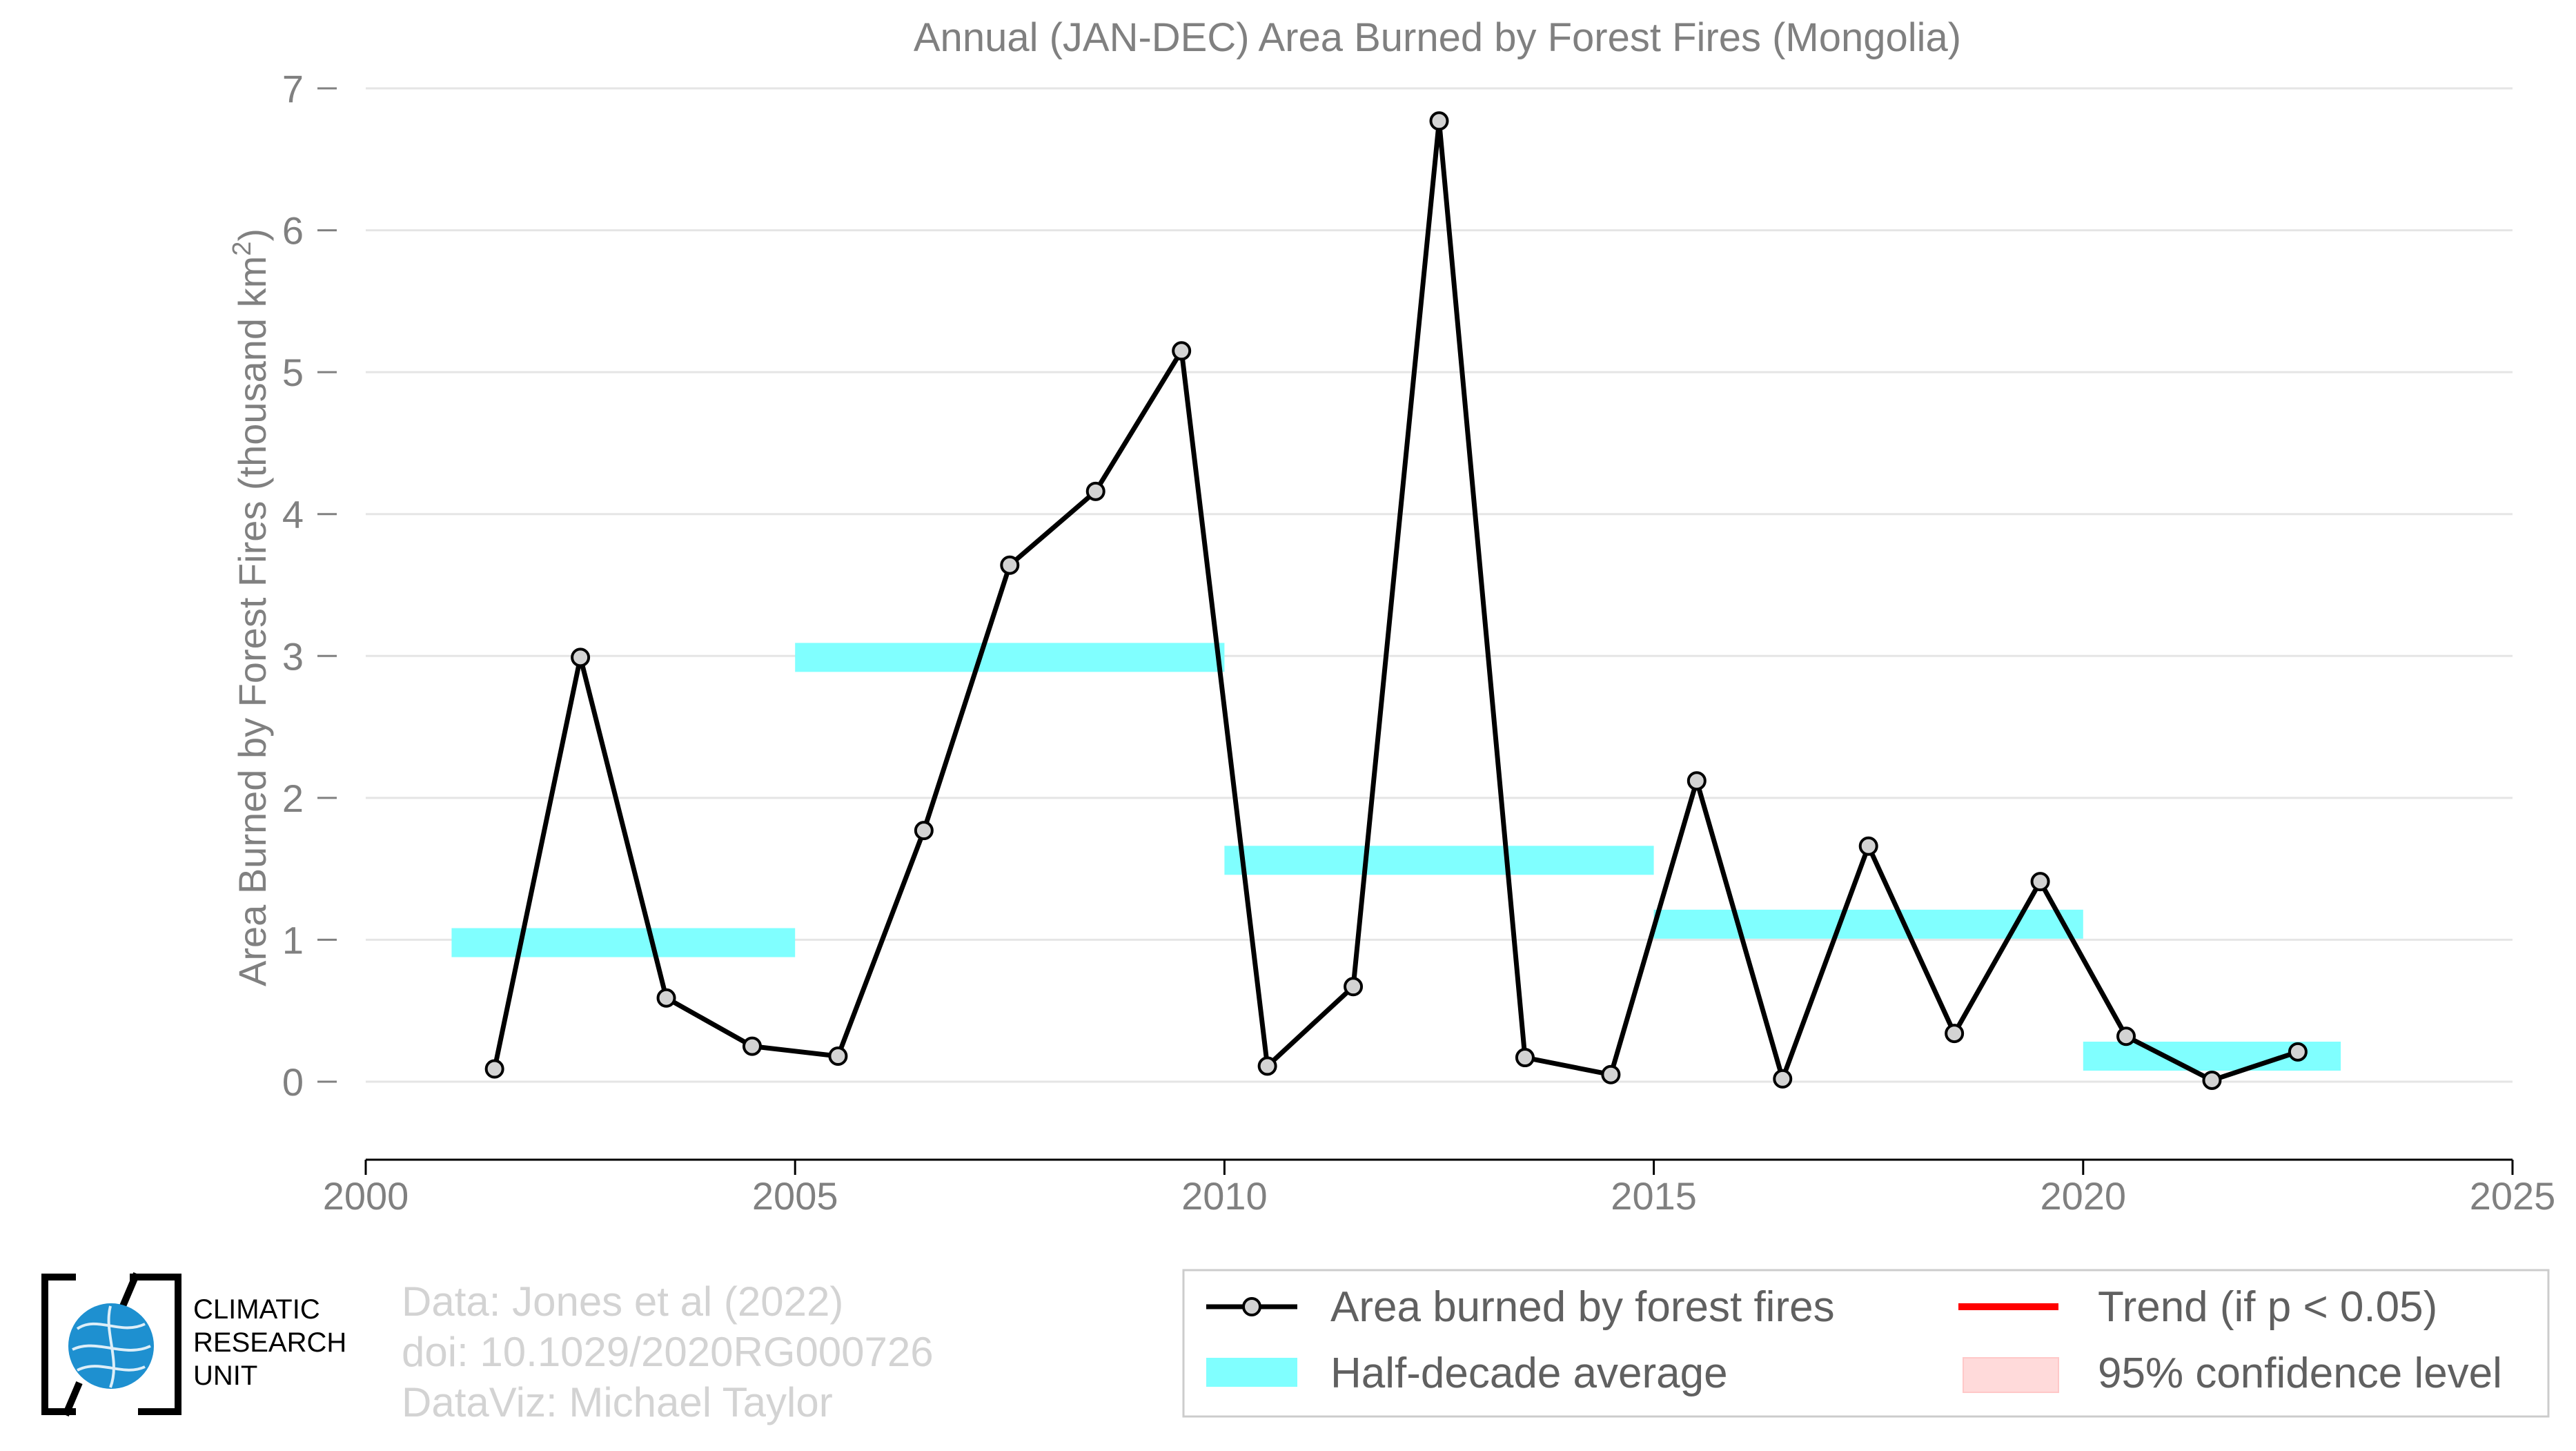 This screenshot has width=2576, height=1451. Describe the element at coordinates (111, 1346) in the screenshot. I see `globe-swirl-lines` at that location.